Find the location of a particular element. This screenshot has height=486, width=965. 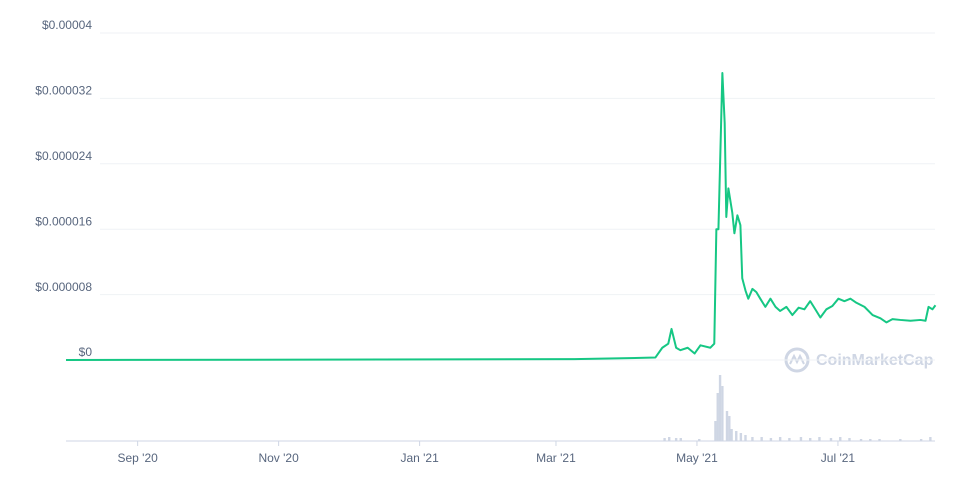

watermark: CoinMarketCap is located at coordinates (875, 360).